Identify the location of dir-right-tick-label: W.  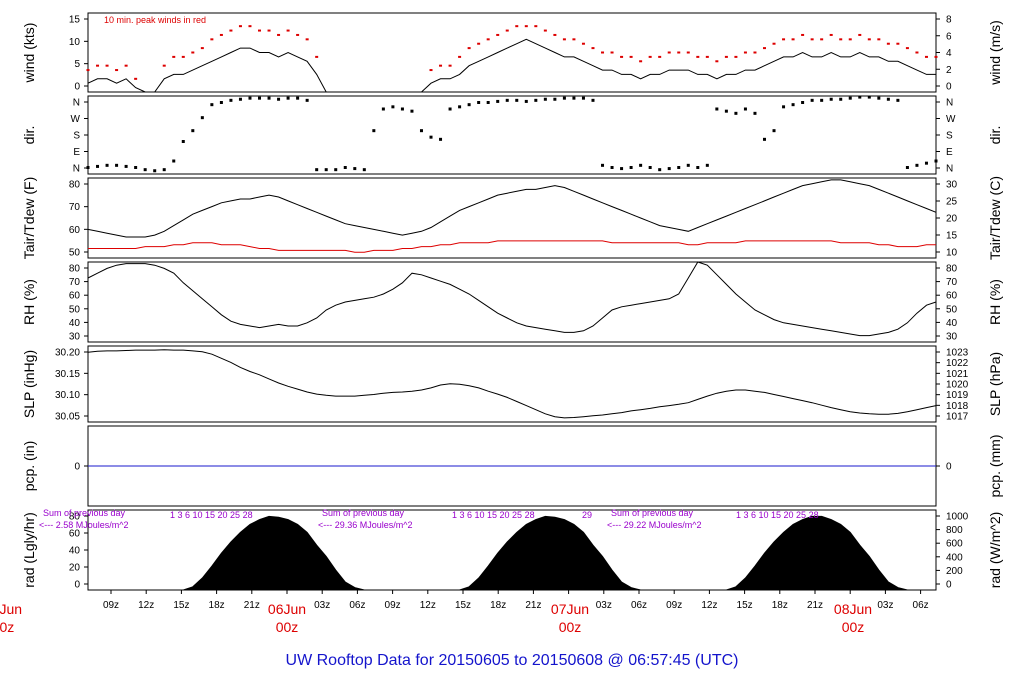
(951, 119).